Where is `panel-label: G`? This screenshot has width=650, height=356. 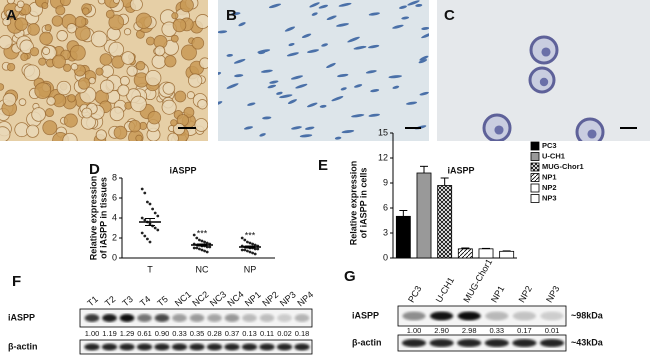 panel-label: G is located at coordinates (350, 276).